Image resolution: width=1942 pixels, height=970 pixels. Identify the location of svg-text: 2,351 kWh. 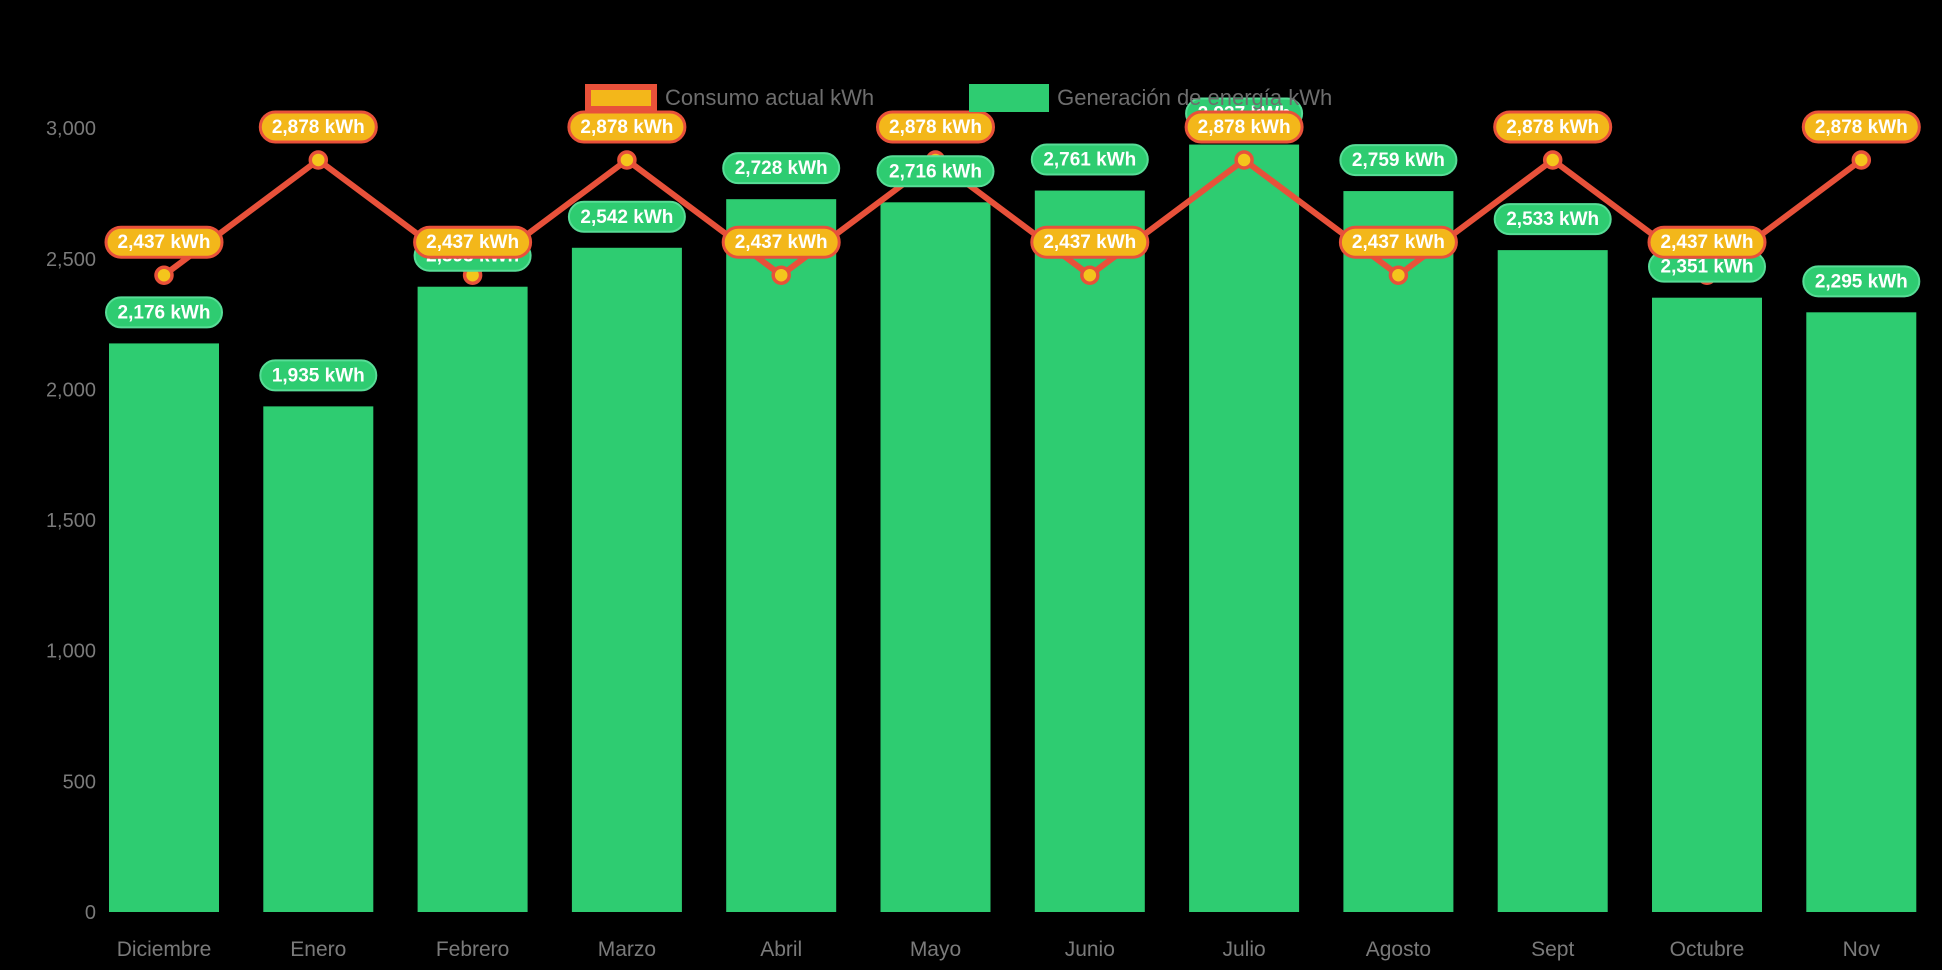
(1707, 267).